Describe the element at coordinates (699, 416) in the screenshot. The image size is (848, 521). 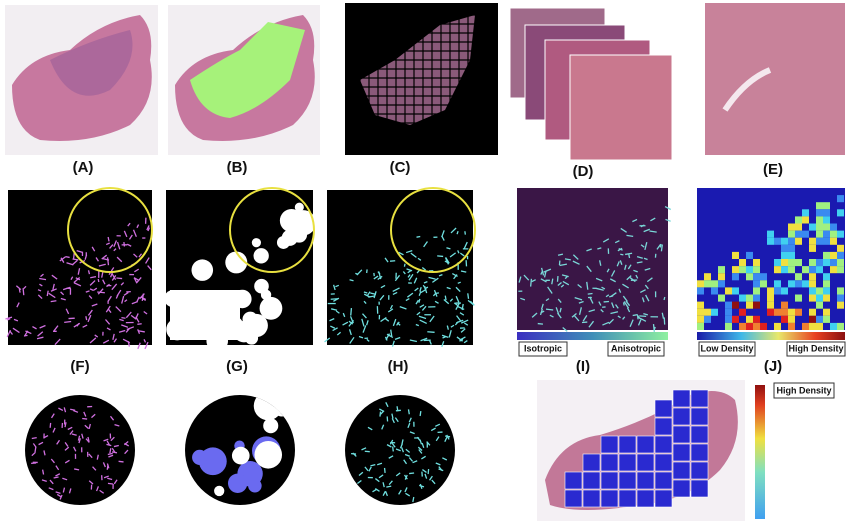
I see `tile` at that location.